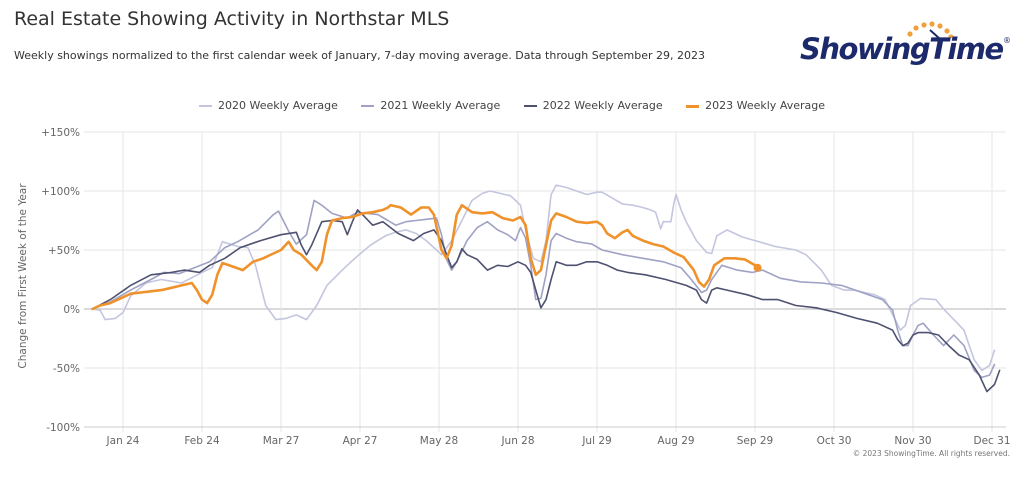 Image resolution: width=1024 pixels, height=478 pixels. Describe the element at coordinates (1007, 40) in the screenshot. I see `registered-mark: ®` at that location.